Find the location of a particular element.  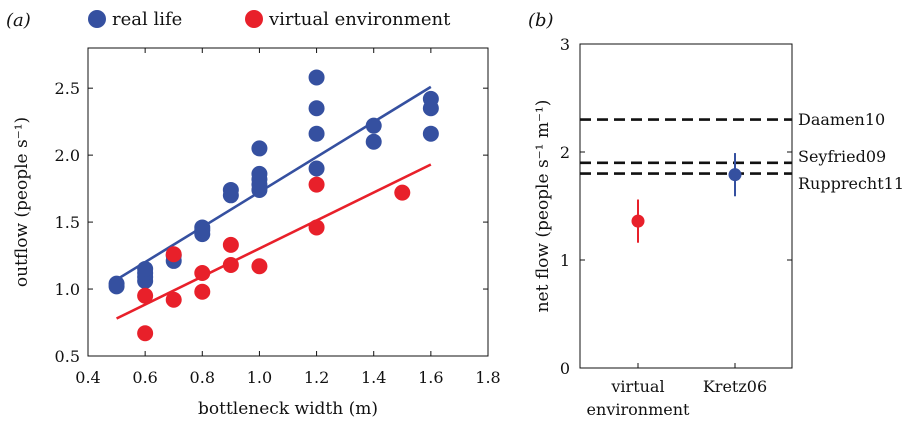

y-tick-label-a: 2.5 is located at coordinates (67, 88).